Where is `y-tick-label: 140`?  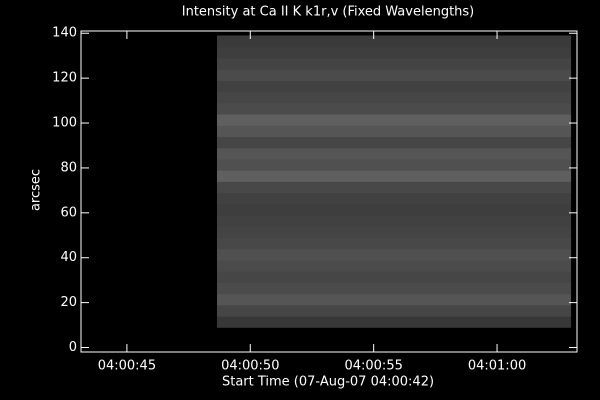 y-tick-label: 140 is located at coordinates (64, 33).